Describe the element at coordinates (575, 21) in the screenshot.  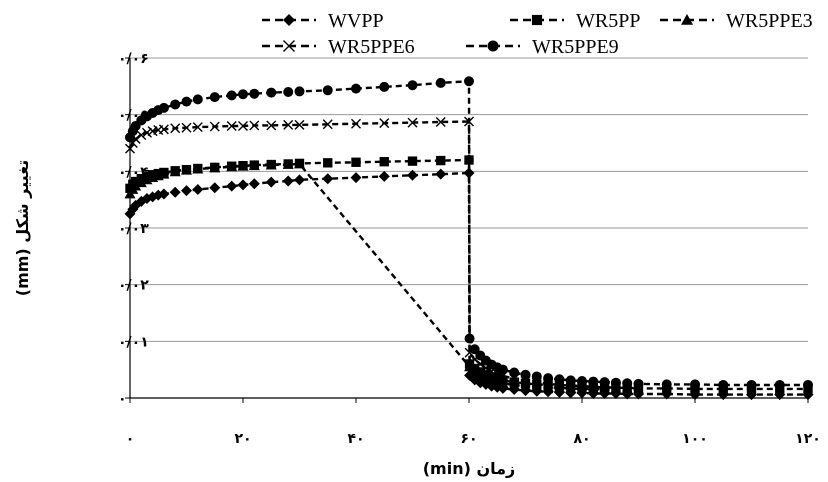
I see `legend-item-wr5pp: WR5PP` at that location.